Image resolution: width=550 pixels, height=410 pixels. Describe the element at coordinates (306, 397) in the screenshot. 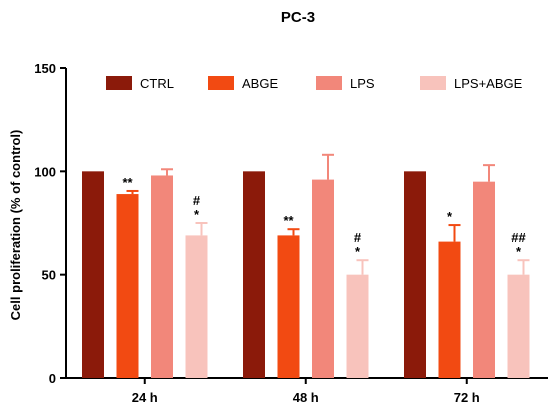

I see `x-tick-label: 48 h` at that location.